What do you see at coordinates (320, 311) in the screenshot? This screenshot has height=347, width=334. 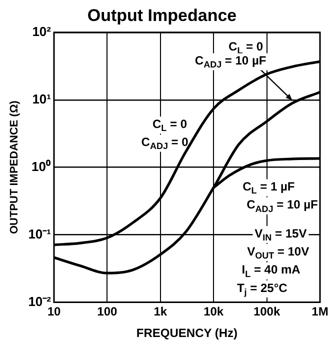 I see `x-tick-label: 1M` at bounding box center [320, 311].